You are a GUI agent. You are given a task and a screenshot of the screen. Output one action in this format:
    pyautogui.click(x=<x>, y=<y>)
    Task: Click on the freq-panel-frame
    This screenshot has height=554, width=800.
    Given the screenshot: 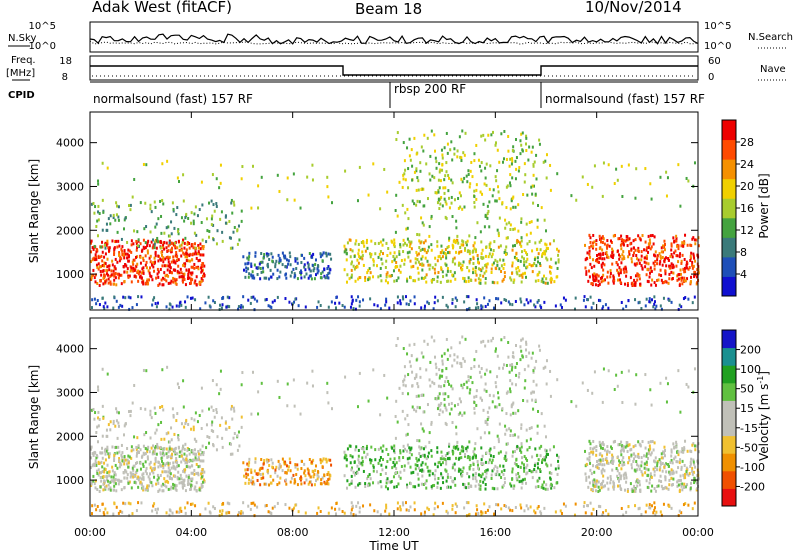 What is the action you would take?
    pyautogui.click(x=394, y=68)
    